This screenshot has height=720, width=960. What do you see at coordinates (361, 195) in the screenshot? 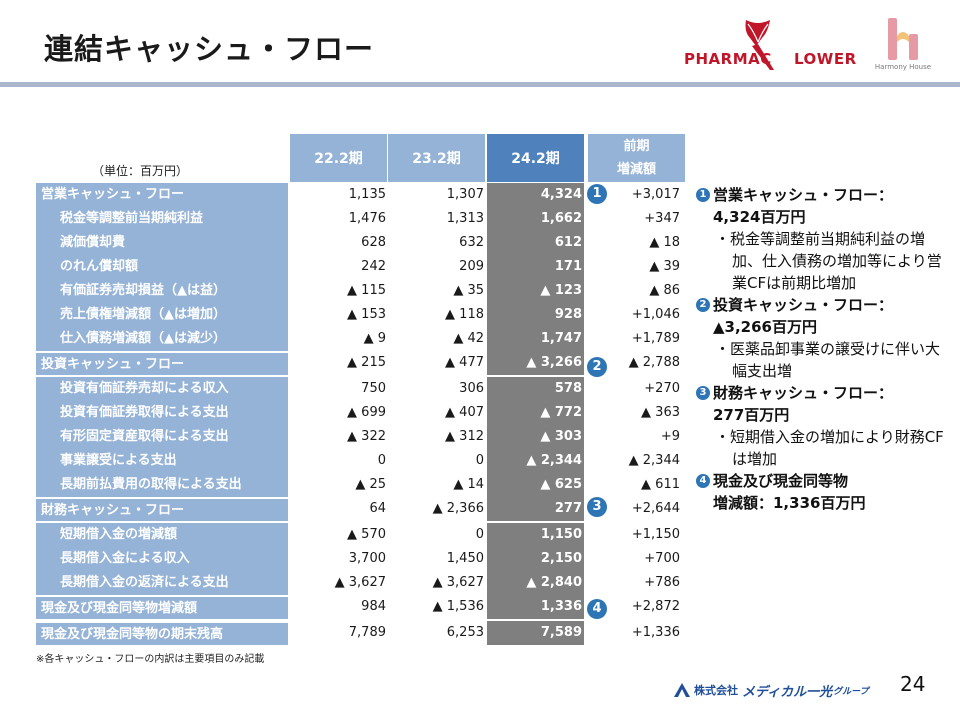
I see `table-row-operating-cf: 営業キャッシュ・フロー 1,135 1,307 4,324 1 +3,017` at bounding box center [361, 195].